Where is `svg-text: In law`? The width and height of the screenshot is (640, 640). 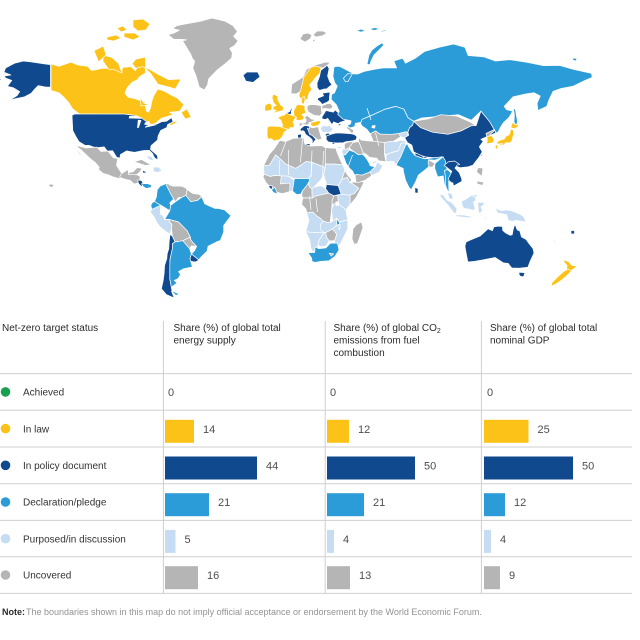
svg-text: In law is located at coordinates (36, 429).